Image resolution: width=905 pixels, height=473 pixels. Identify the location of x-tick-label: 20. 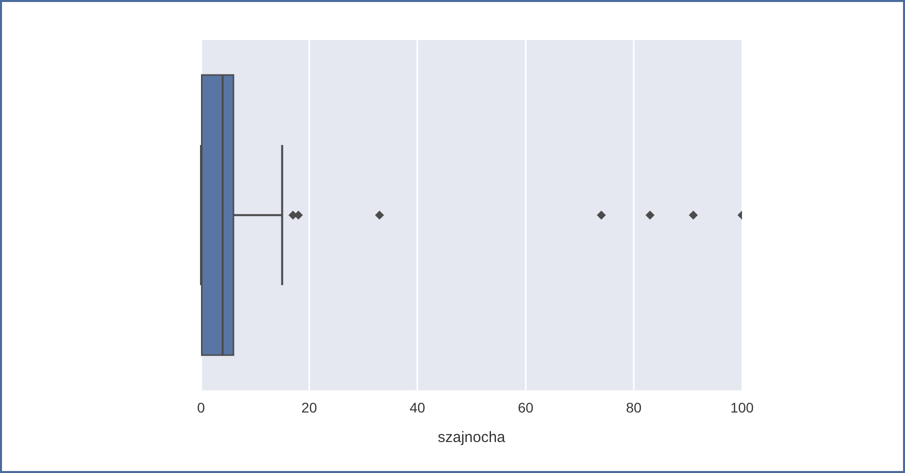
(309, 407).